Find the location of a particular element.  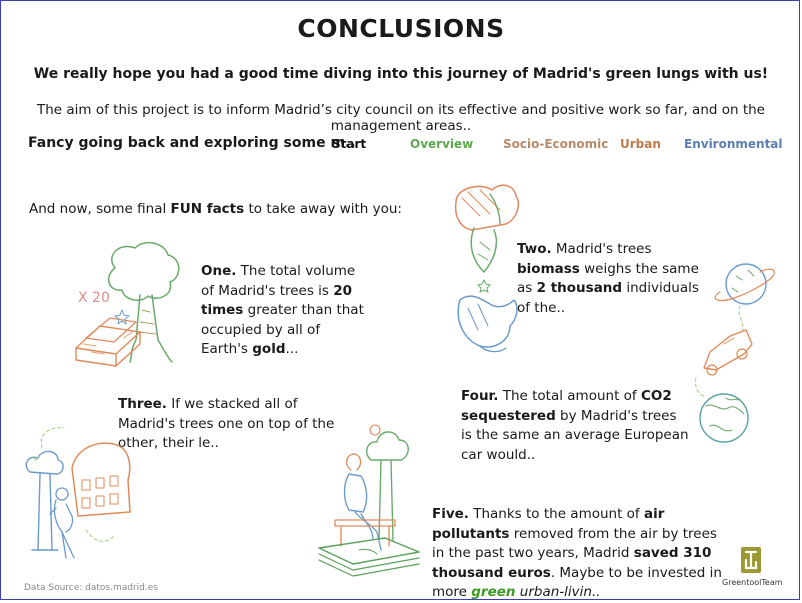

intro-bold: FUN facts is located at coordinates (207, 209).